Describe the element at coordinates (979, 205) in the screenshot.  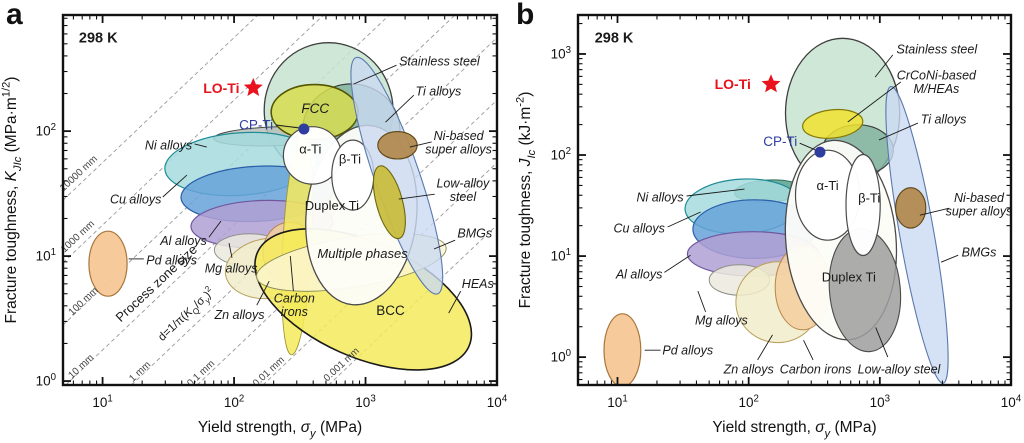
I see `label-ni-based: Ni-based super alloys` at that location.